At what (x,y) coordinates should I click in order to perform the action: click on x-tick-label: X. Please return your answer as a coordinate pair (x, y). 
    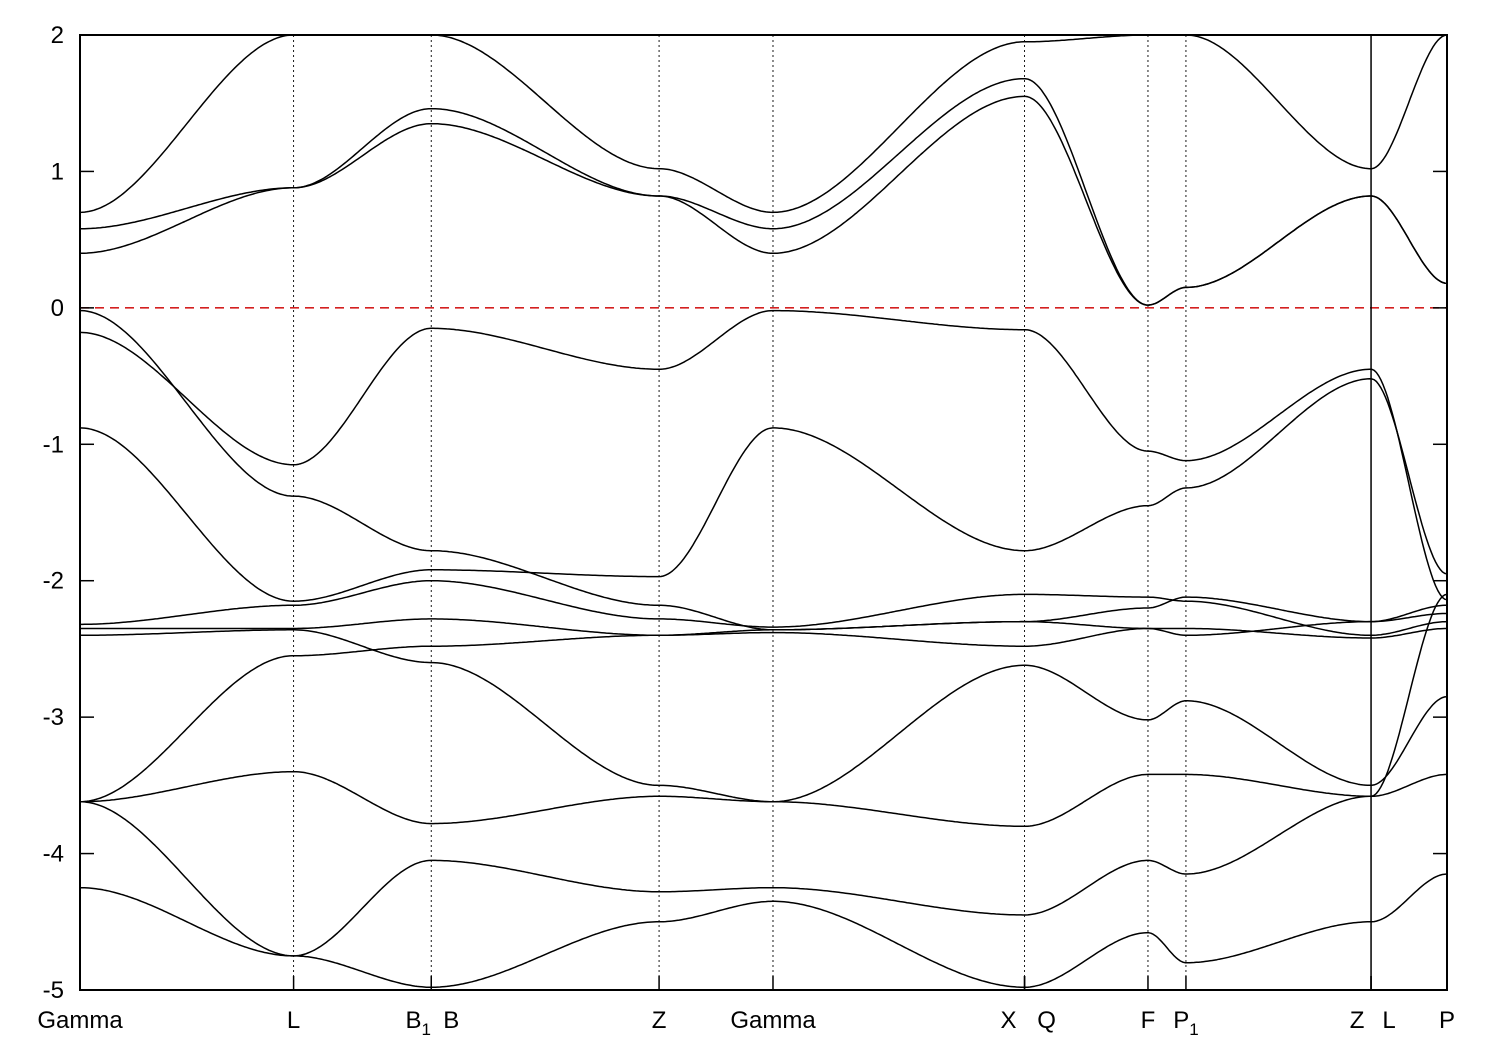
    Looking at the image, I should click on (1009, 1020).